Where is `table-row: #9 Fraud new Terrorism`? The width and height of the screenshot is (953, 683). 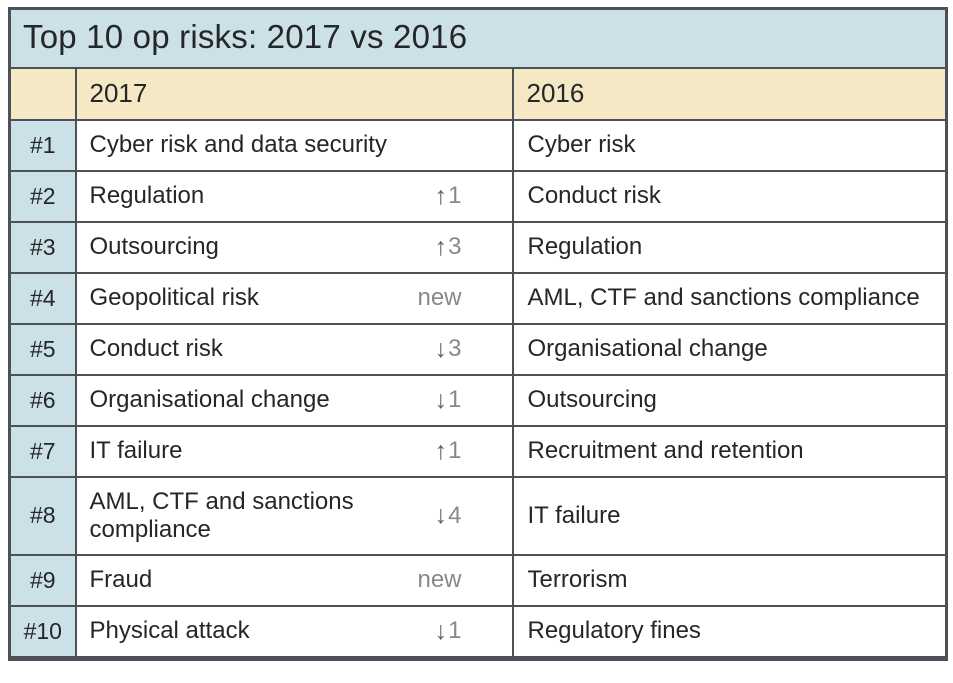 table-row: #9 Fraud new Terrorism is located at coordinates (478, 580).